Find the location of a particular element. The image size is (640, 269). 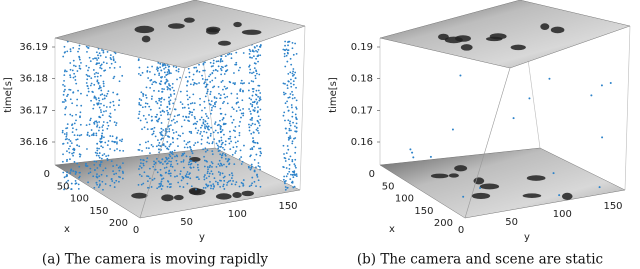

image-blob is located at coordinates (213, 29).